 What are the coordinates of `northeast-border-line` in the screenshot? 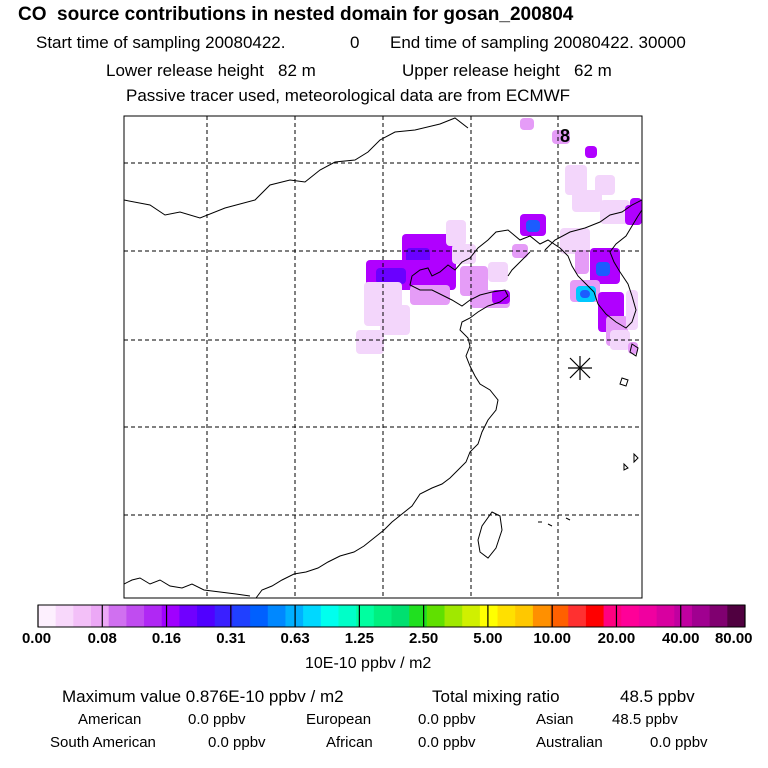 It's located at (593, 225).